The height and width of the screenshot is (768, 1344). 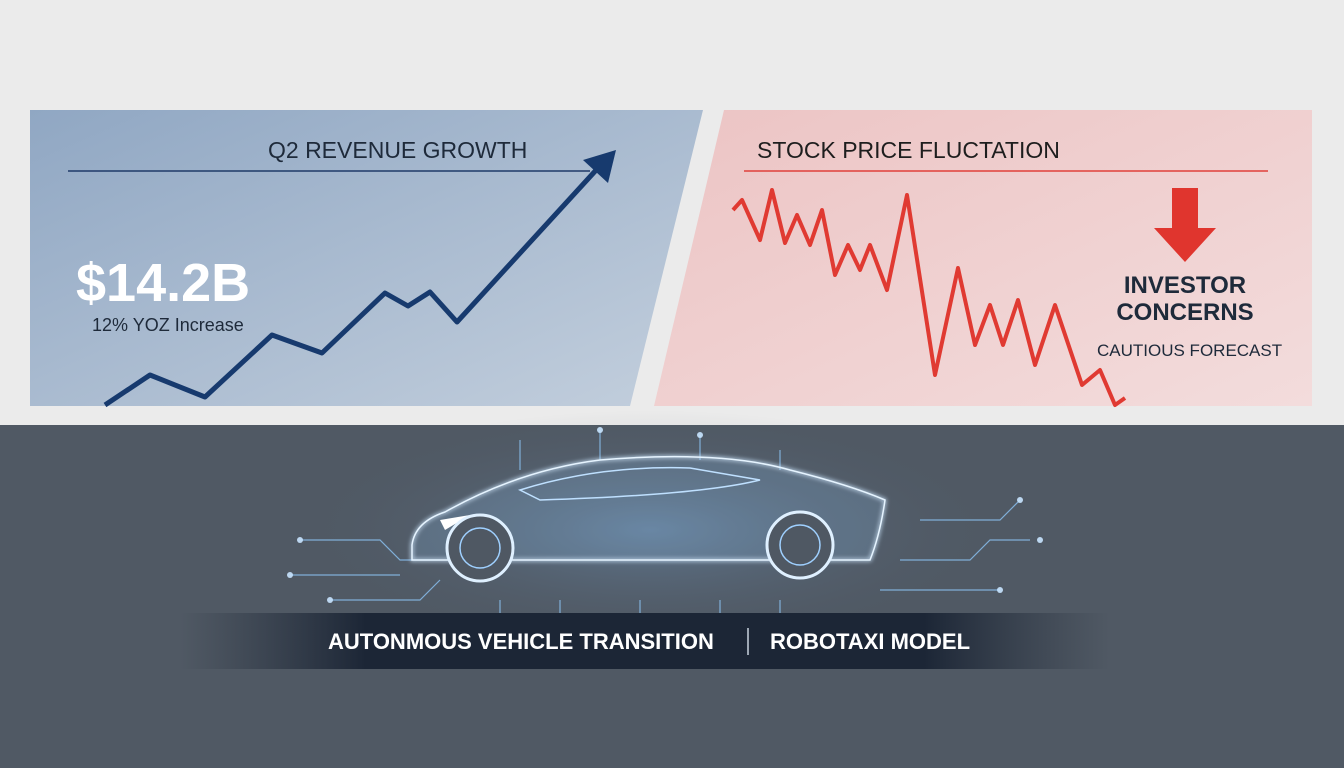 I want to click on revenue-note: 12% YOZ Increase, so click(x=168, y=325).